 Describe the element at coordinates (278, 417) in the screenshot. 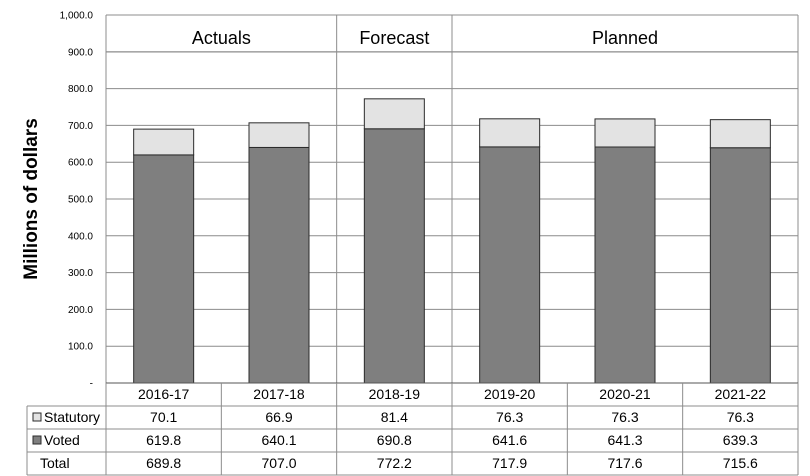

I see `data-label: 66.9` at that location.